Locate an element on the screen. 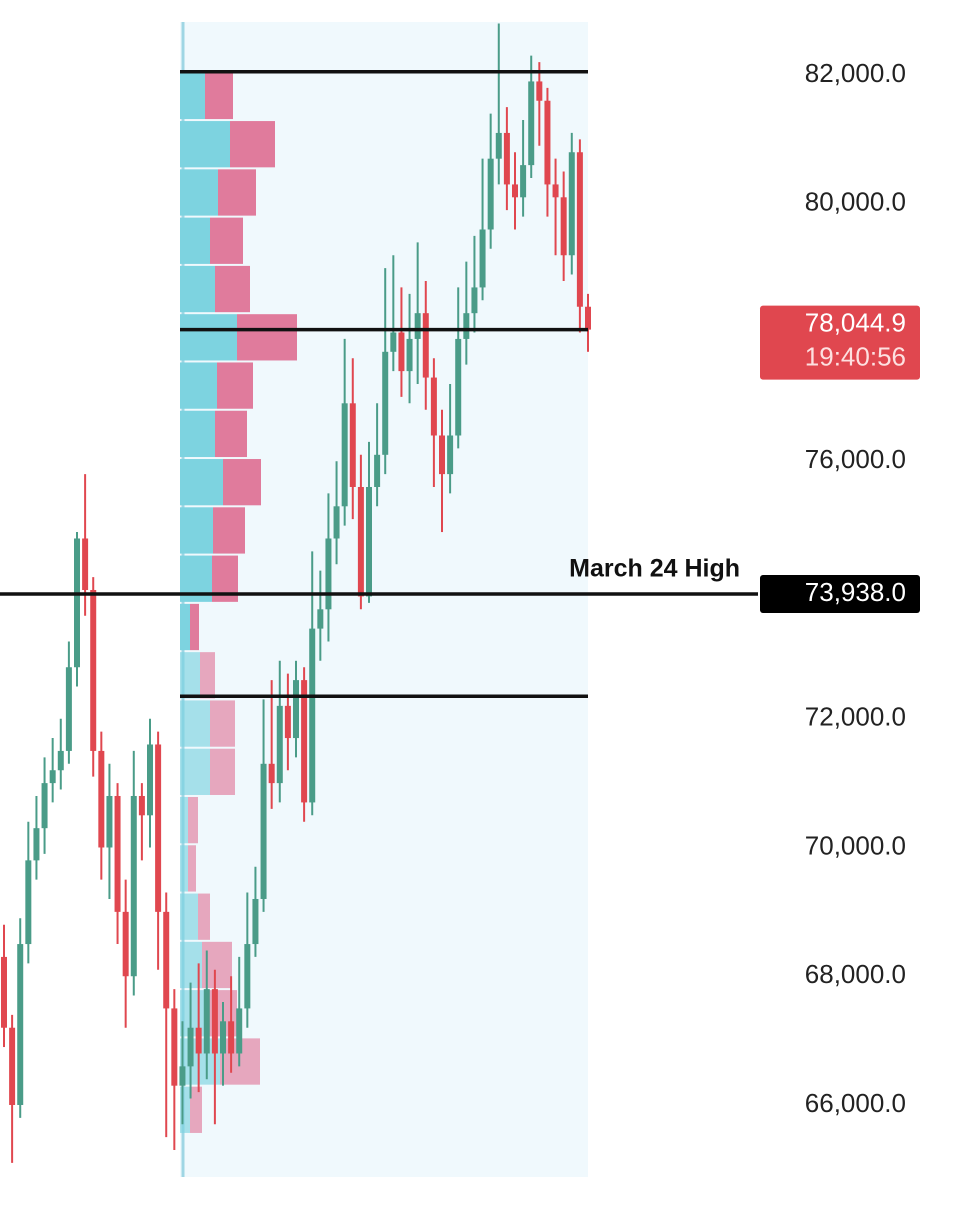 The image size is (953, 1205). price-tag-countdown: 19:40:56 is located at coordinates (855, 356).